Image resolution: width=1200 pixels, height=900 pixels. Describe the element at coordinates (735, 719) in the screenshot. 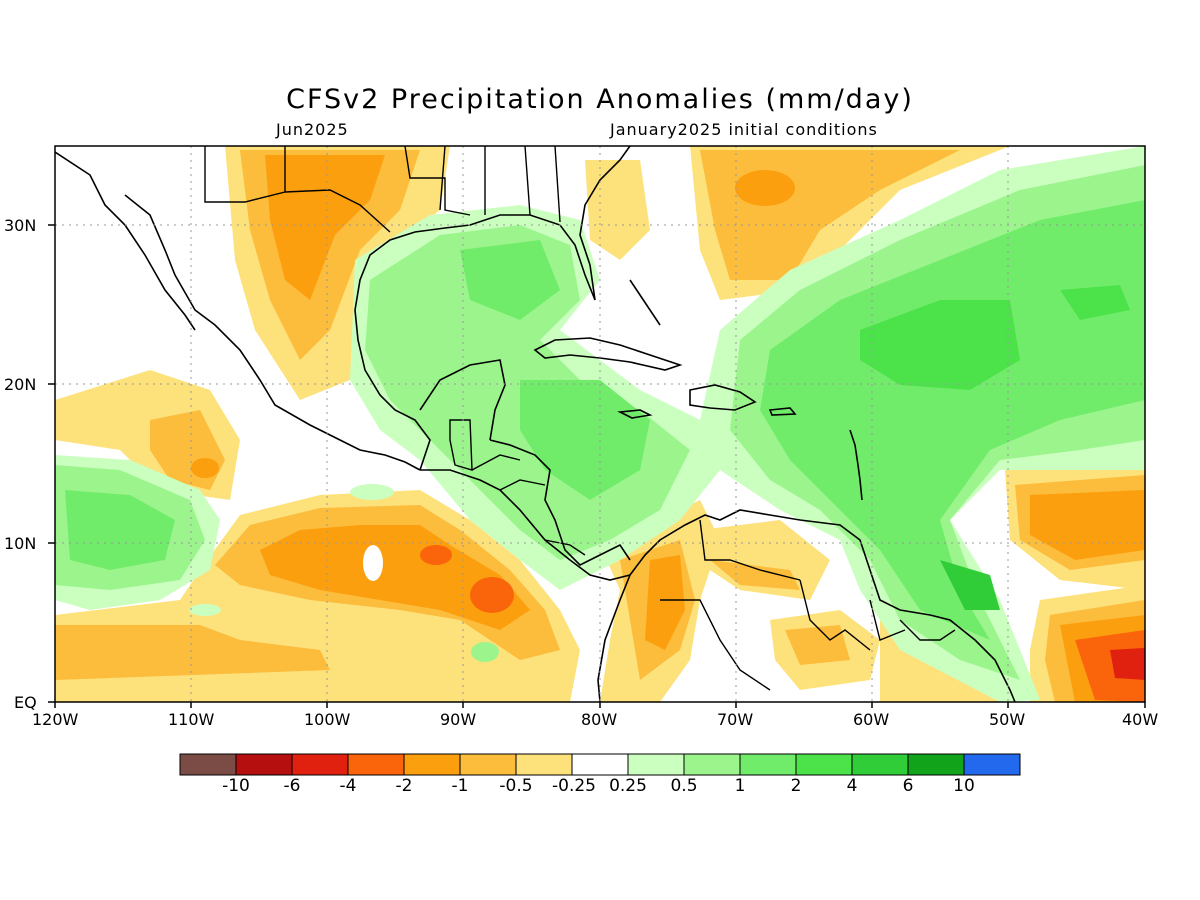

I see `x-tick-label: 70W` at that location.